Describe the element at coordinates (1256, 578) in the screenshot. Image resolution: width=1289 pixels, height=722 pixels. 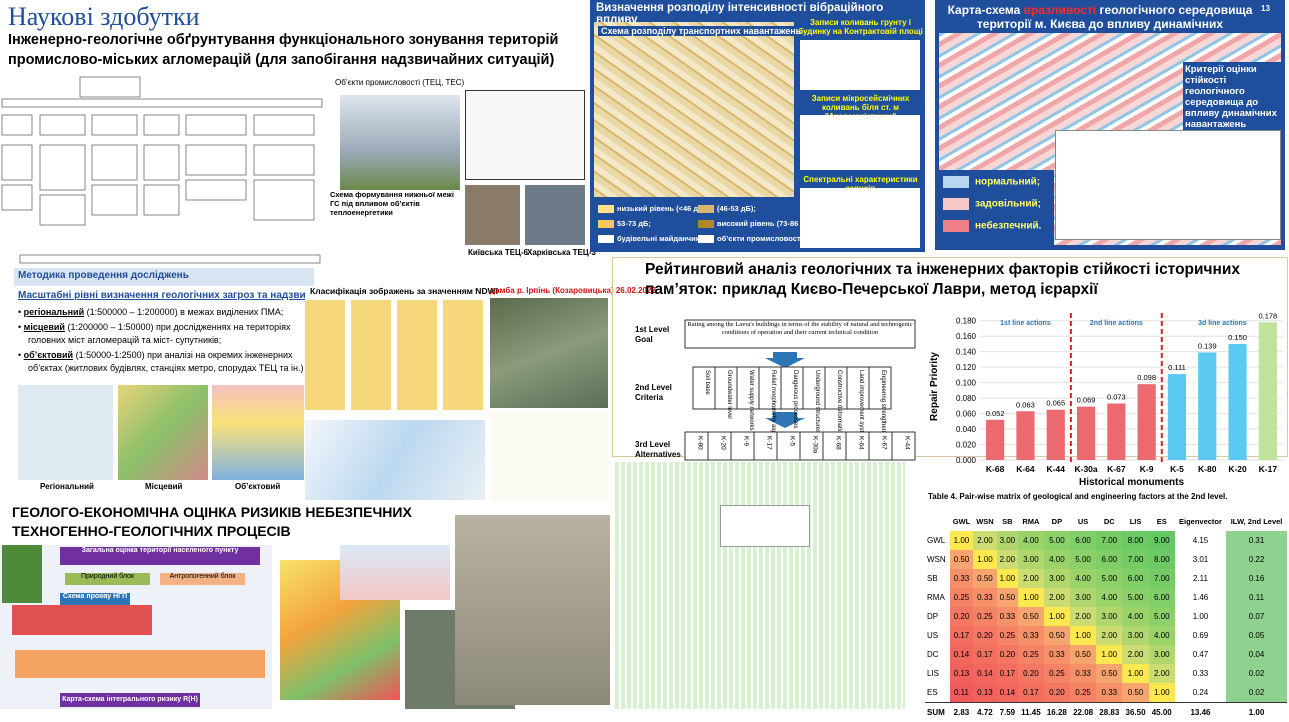
I see `table-cell: 0.16` at that location.